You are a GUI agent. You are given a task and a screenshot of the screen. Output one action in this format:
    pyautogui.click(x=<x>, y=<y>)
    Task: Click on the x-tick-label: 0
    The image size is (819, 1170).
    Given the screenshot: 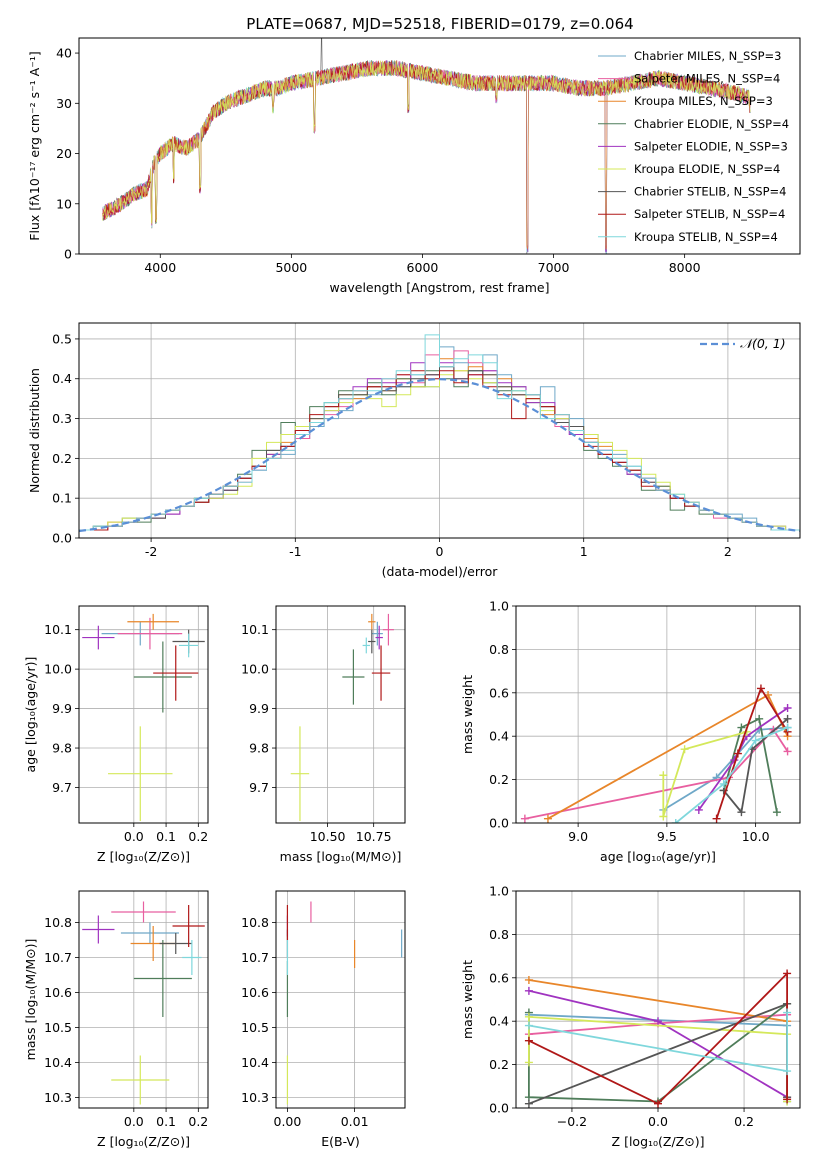 What is the action you would take?
    pyautogui.click(x=440, y=551)
    